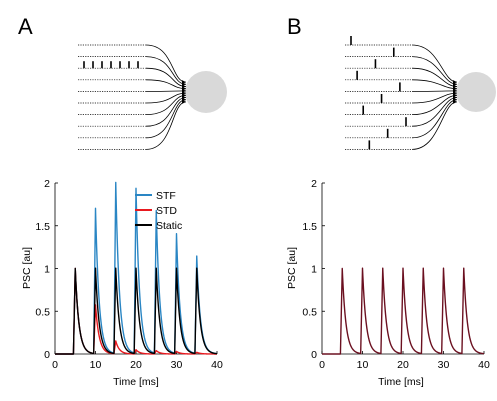  Describe the element at coordinates (27, 268) in the screenshot. I see `chart-a-ylabel: PSC [au]` at that location.